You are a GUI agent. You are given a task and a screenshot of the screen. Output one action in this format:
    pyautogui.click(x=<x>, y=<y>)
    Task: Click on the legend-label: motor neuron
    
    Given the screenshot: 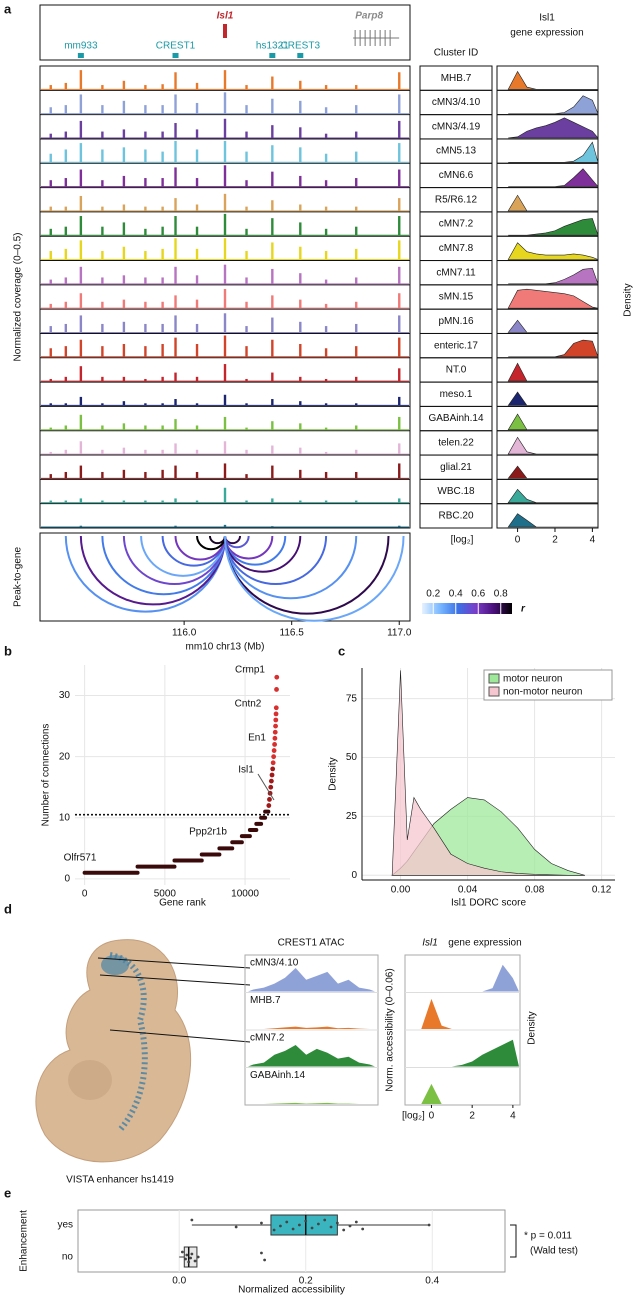 What is the action you would take?
    pyautogui.click(x=532, y=679)
    